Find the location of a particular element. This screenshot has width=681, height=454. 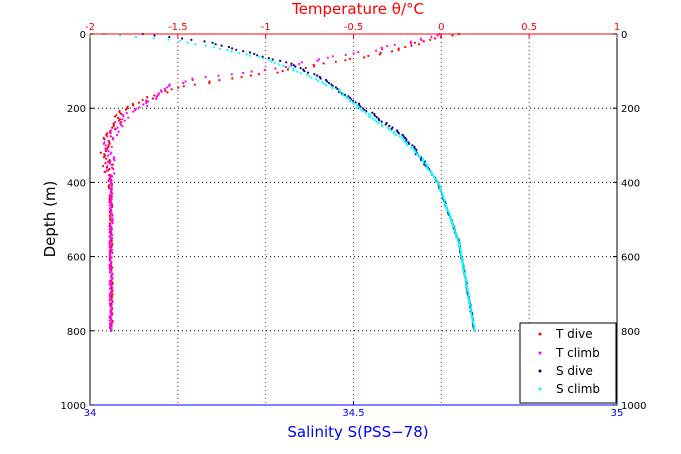

legend-label-s-dive: S dive is located at coordinates (574, 371).